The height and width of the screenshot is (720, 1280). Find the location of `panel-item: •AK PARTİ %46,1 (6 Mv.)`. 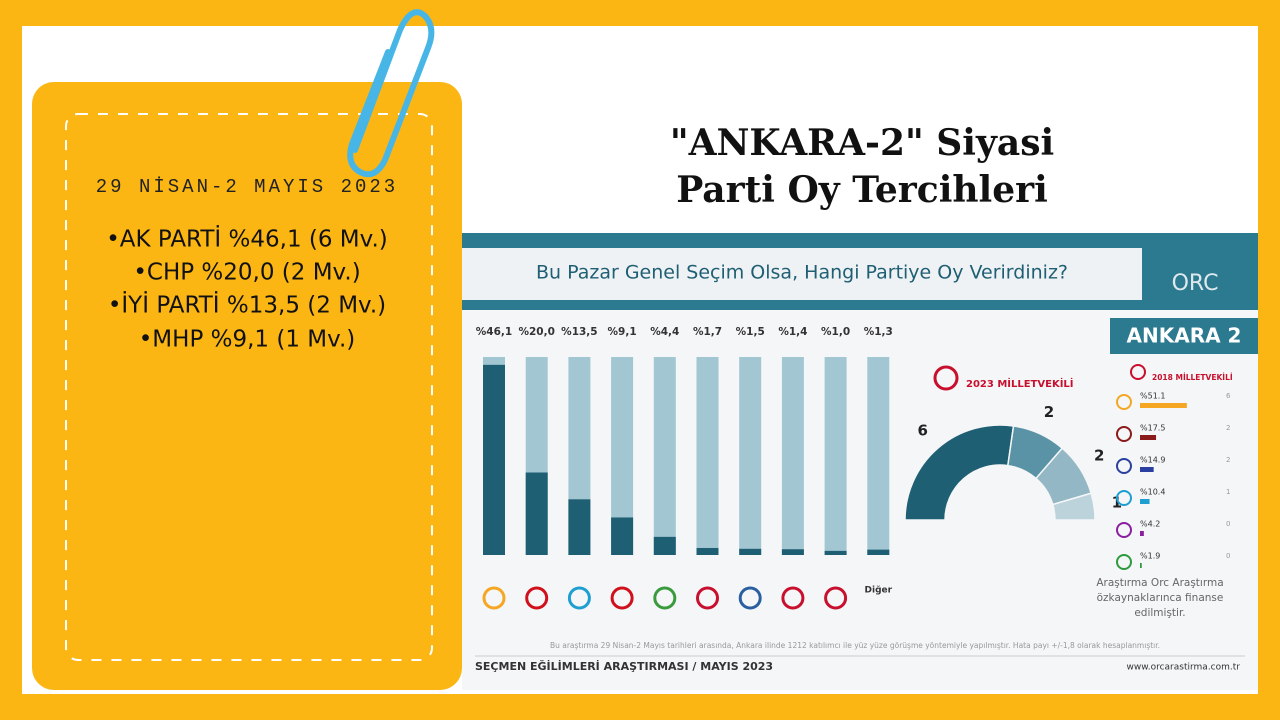

panel-item: •AK PARTİ %46,1 (6 Mv.) is located at coordinates (247, 239).